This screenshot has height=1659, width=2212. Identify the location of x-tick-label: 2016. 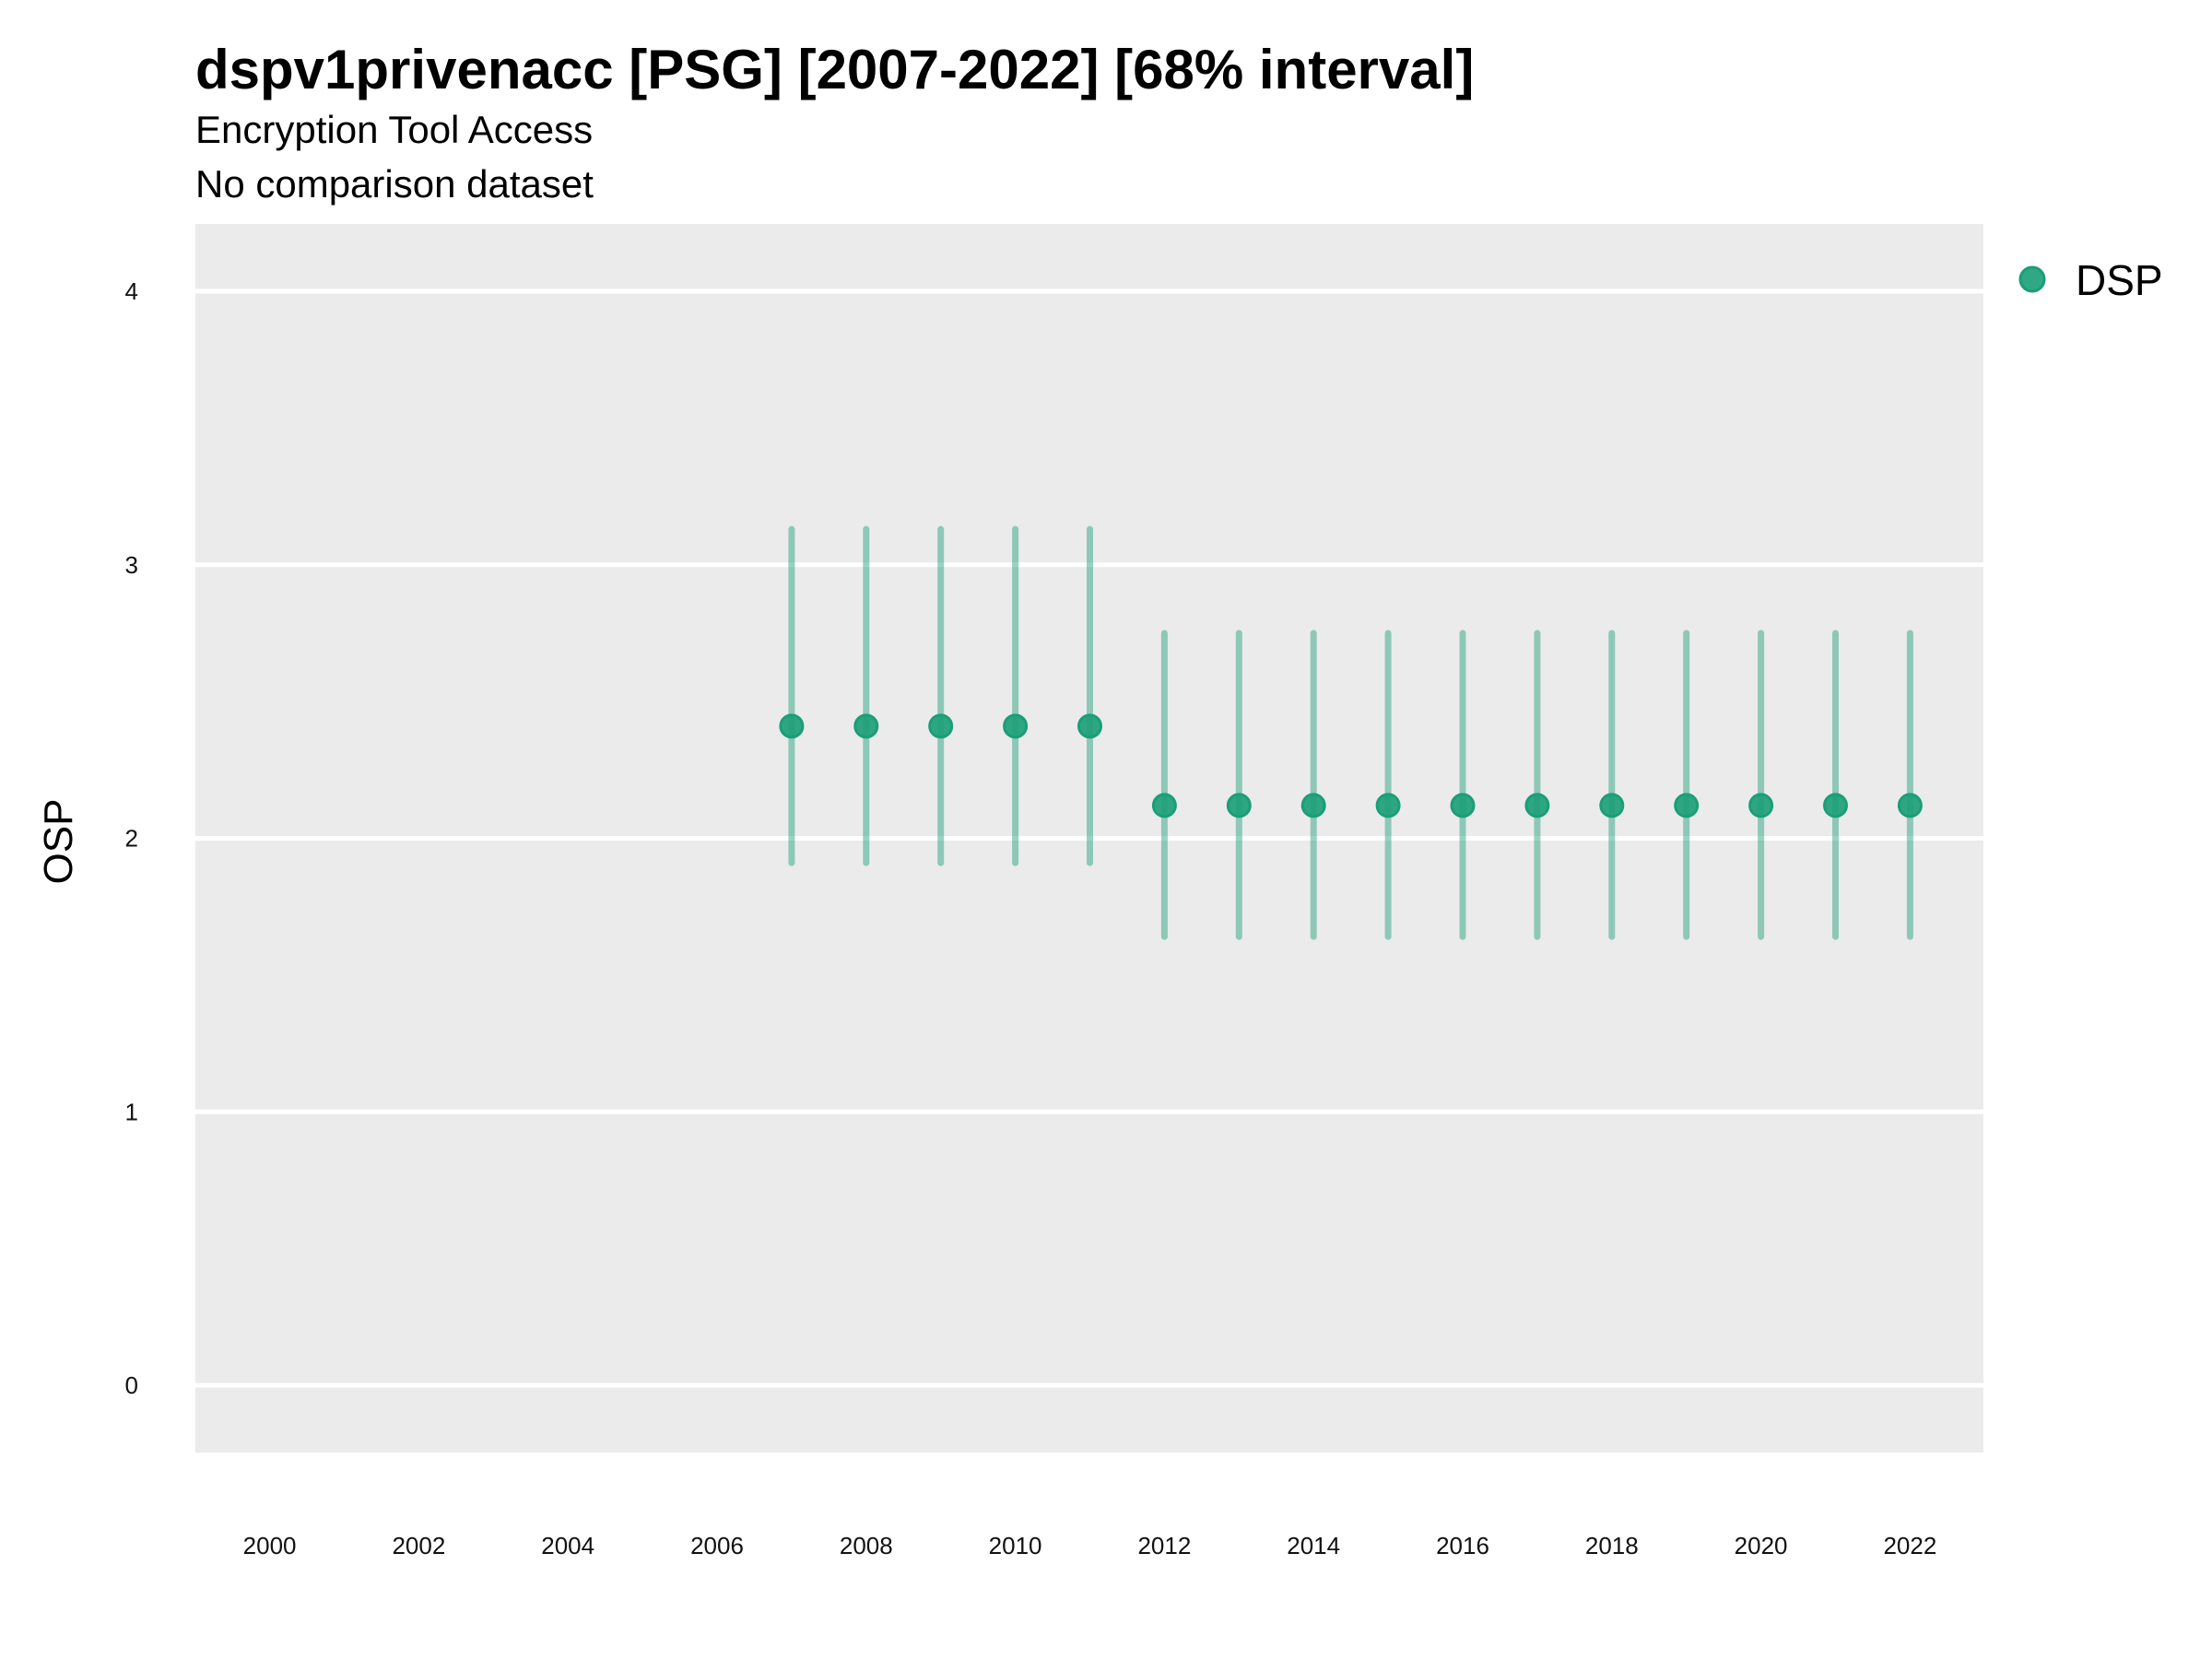
(1462, 1545).